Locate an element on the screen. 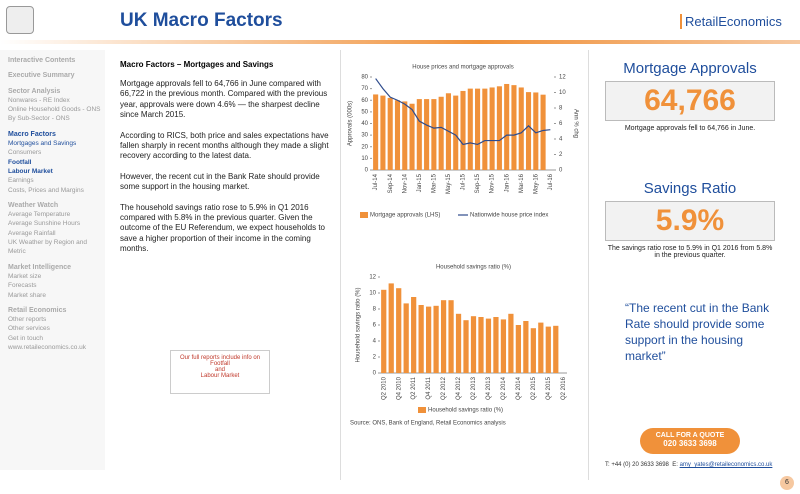  x-tick-label: May-15 is located at coordinates (449, 183).